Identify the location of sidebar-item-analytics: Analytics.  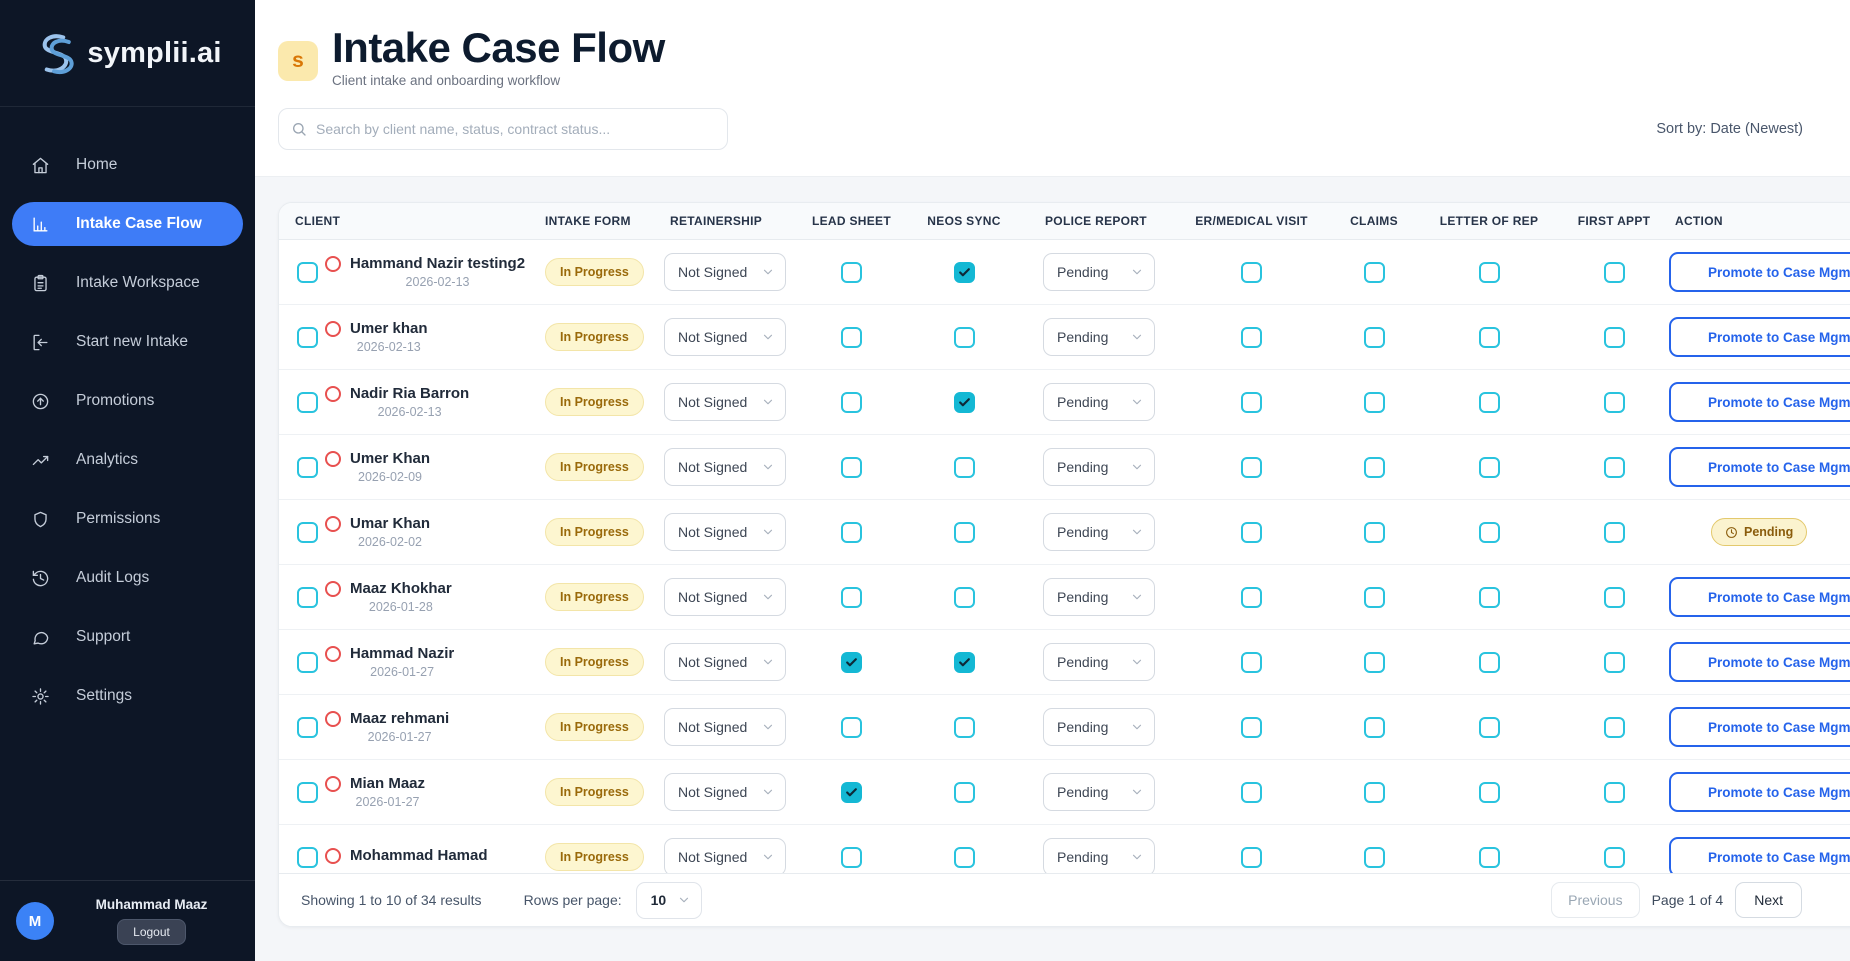
(127, 460).